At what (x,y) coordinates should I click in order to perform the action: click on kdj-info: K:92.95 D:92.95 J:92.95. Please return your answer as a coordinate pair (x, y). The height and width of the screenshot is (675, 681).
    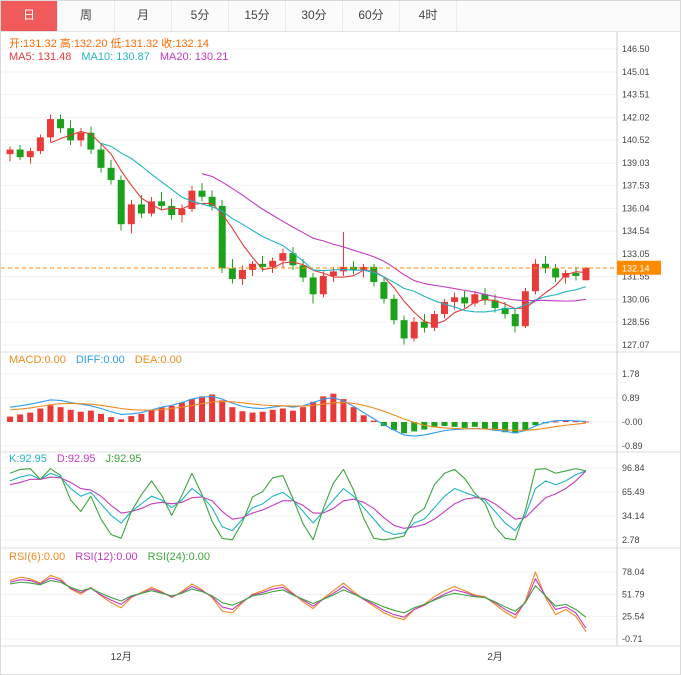
    Looking at the image, I should click on (80, 459).